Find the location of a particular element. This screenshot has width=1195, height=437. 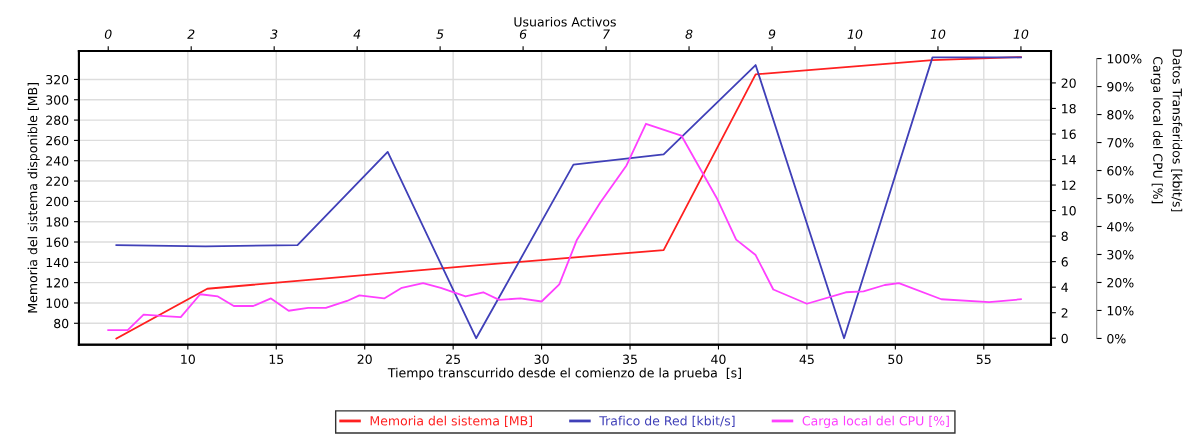

y-tick-label: 320 is located at coordinates (57, 79).